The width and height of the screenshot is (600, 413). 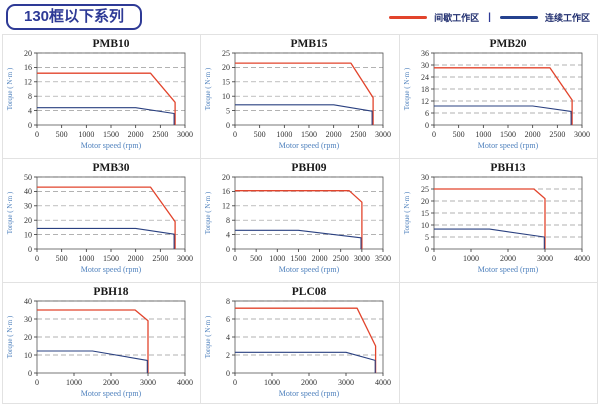 I want to click on y-tick-label: 24, so click(x=425, y=77).